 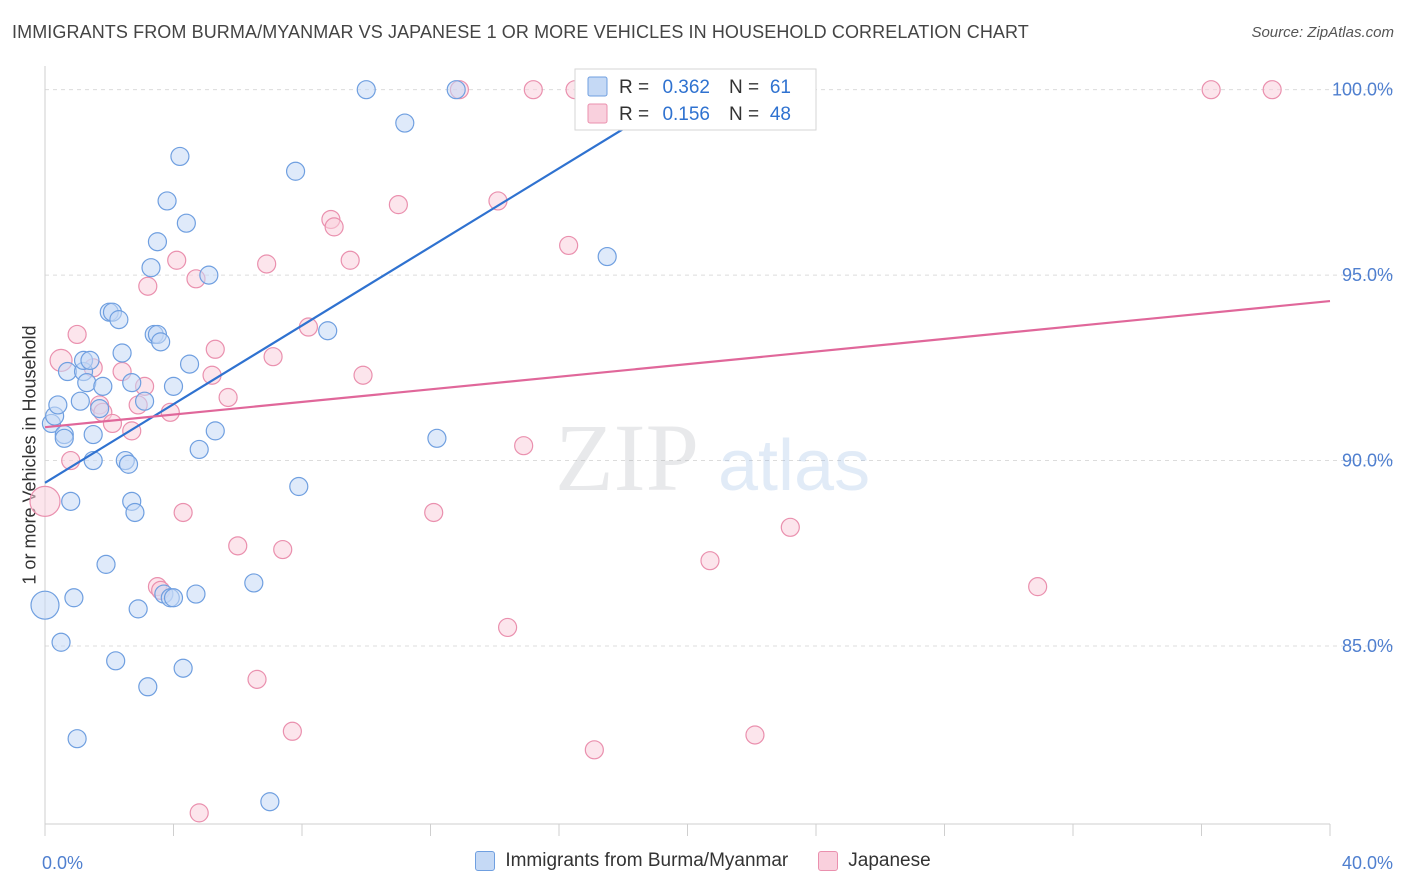 What do you see at coordinates (828, 861) in the screenshot?
I see `legend-swatch-japanese` at bounding box center [828, 861].